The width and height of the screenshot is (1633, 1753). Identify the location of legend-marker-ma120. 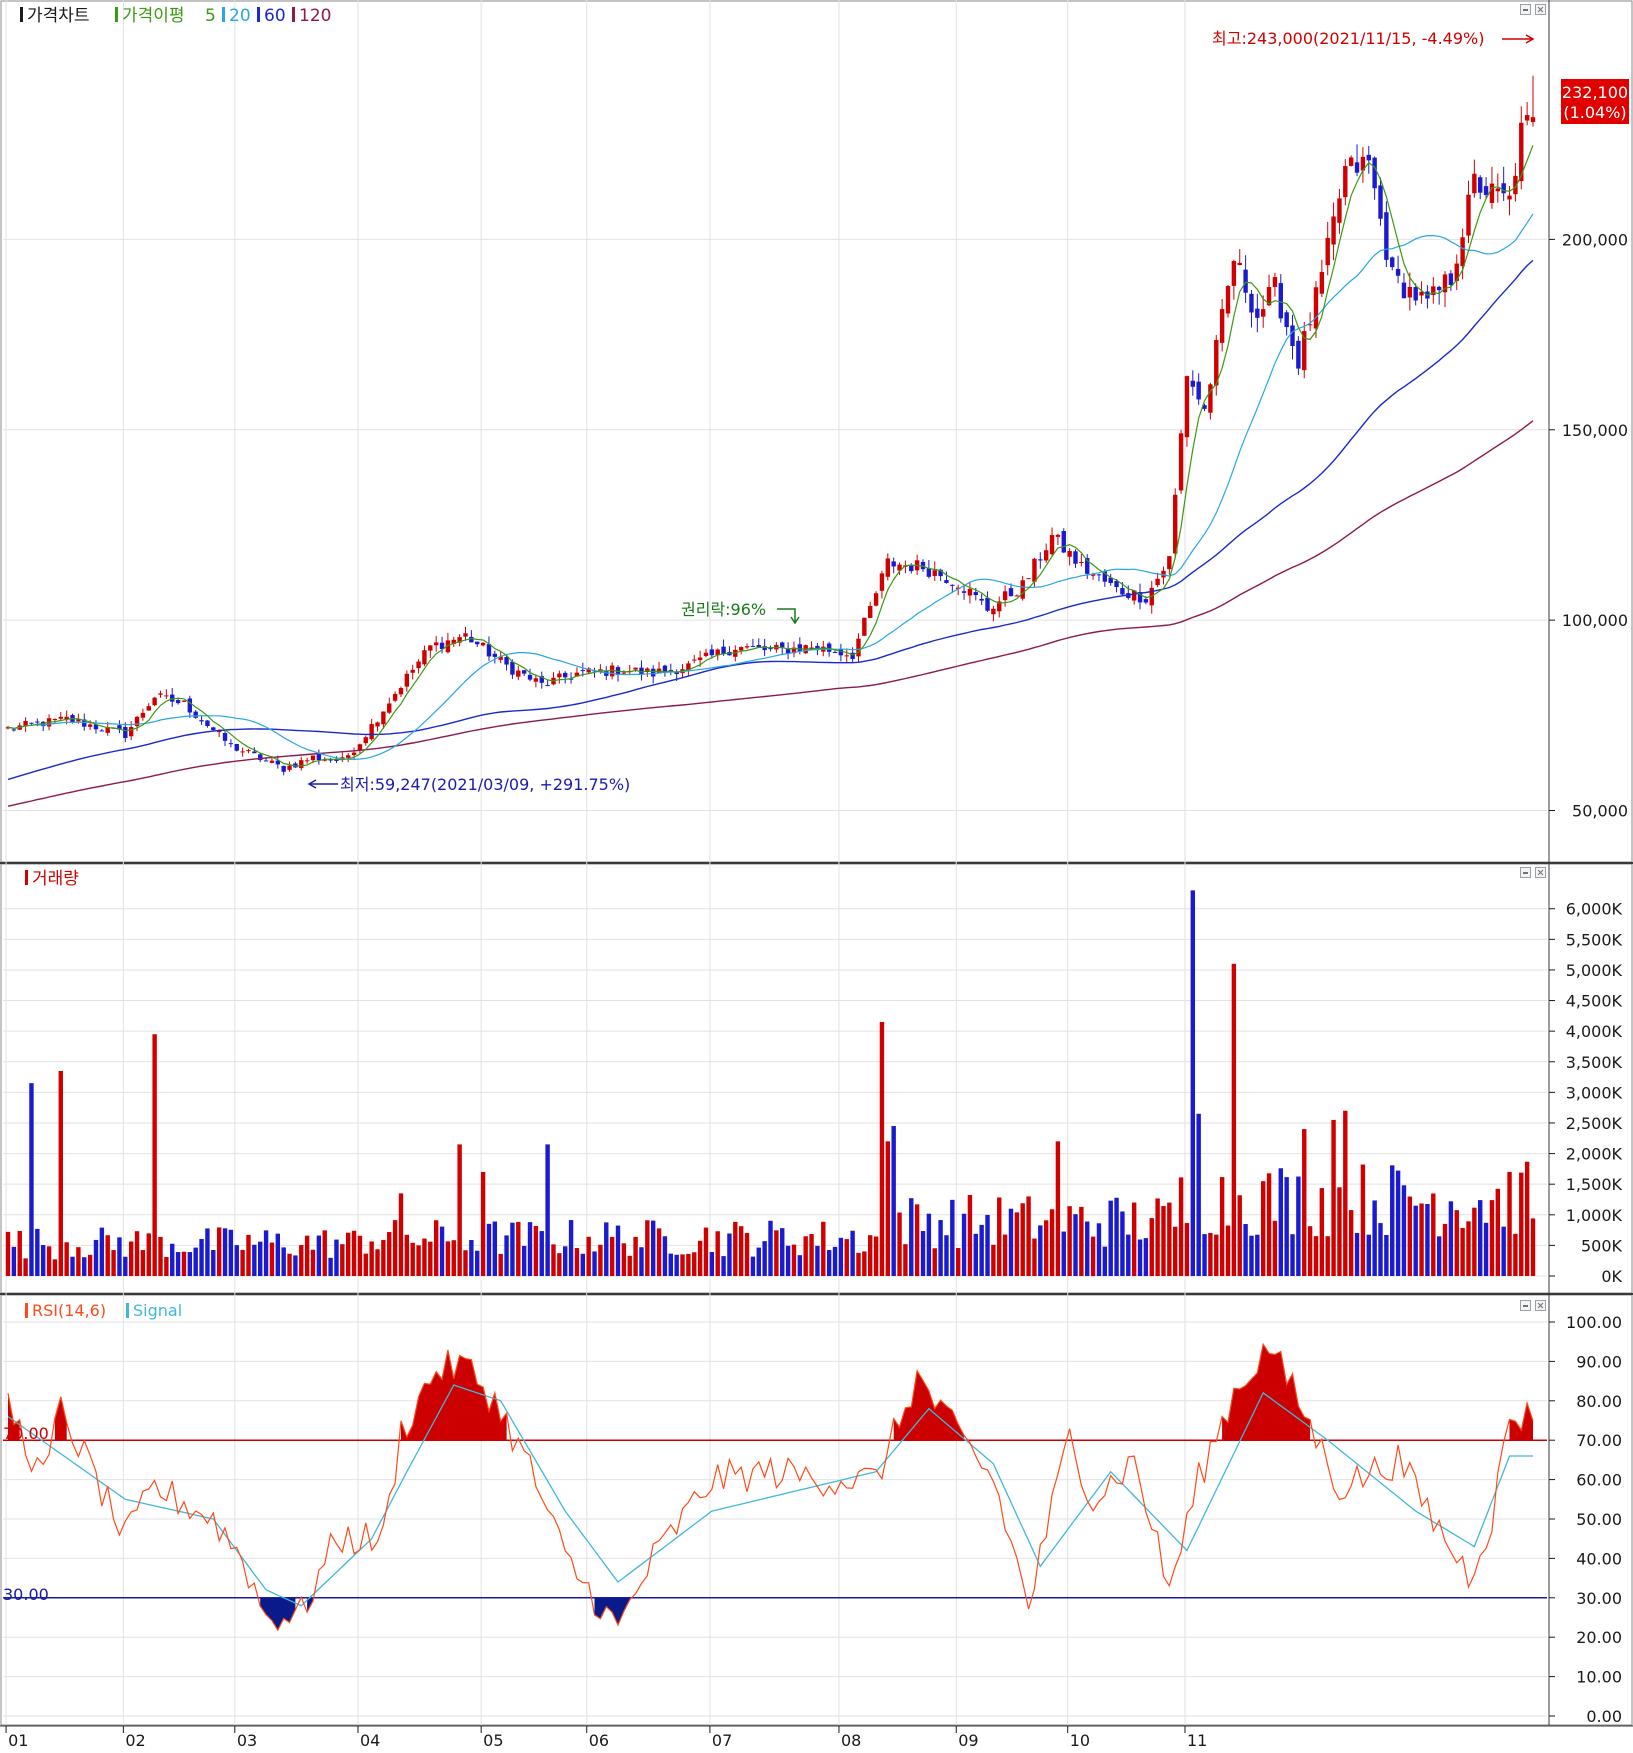
(293, 14).